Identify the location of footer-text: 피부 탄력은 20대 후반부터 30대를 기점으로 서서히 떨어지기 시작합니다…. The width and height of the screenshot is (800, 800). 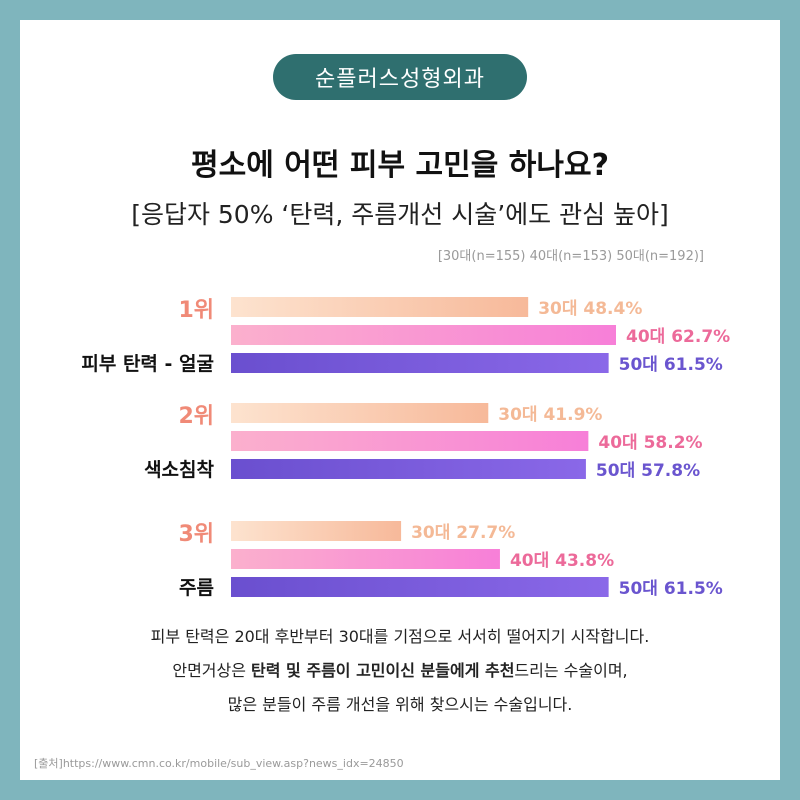
(400, 671).